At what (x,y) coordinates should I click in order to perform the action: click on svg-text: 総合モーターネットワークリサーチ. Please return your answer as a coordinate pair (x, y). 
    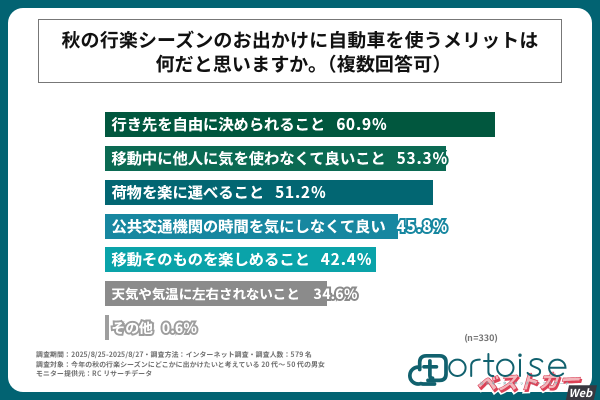
    Looking at the image, I should click on (525, 383).